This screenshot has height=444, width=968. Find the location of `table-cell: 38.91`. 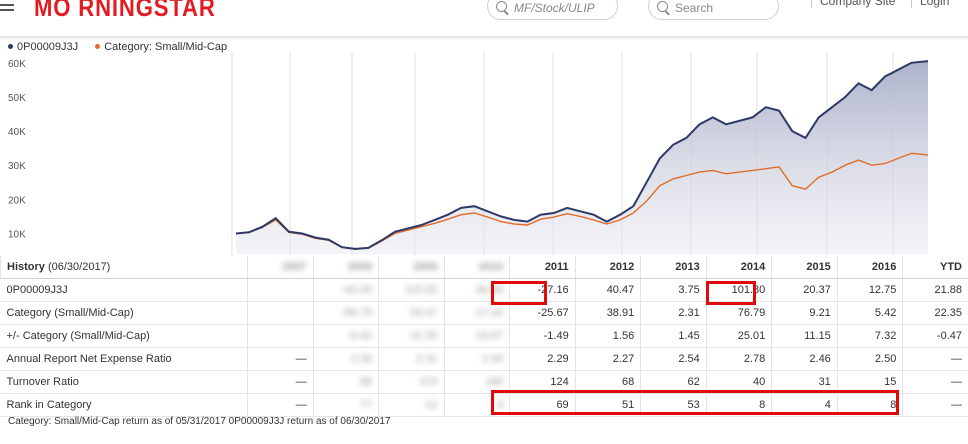

table-cell: 38.91 is located at coordinates (607, 313).